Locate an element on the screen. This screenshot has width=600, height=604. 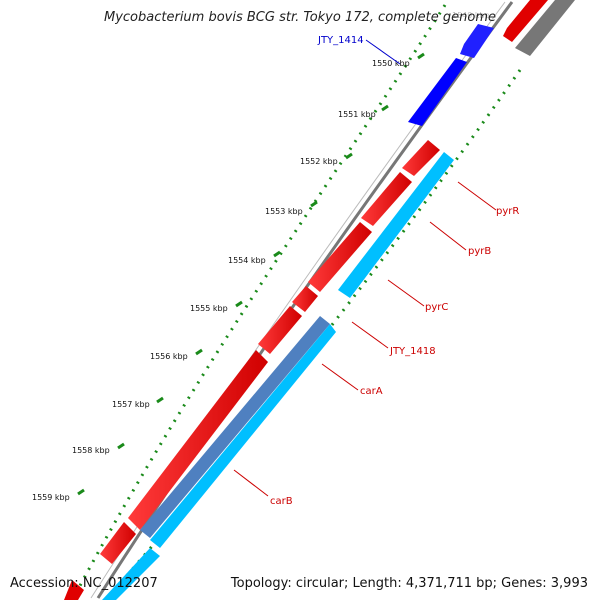
kbp-tick-label: 1554 kbp is located at coordinates (247, 260).